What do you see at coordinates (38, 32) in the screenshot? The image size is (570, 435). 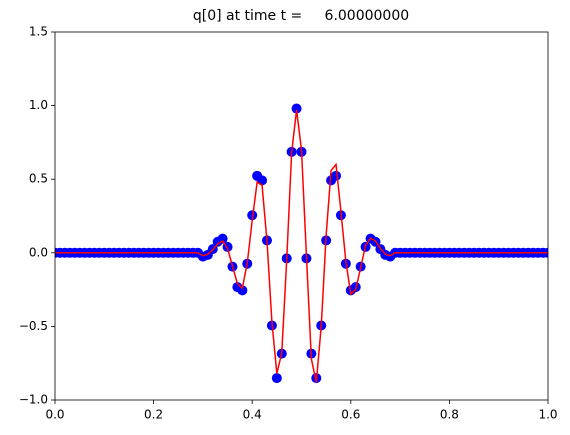 I see `y-tick-label: 1.5` at bounding box center [38, 32].